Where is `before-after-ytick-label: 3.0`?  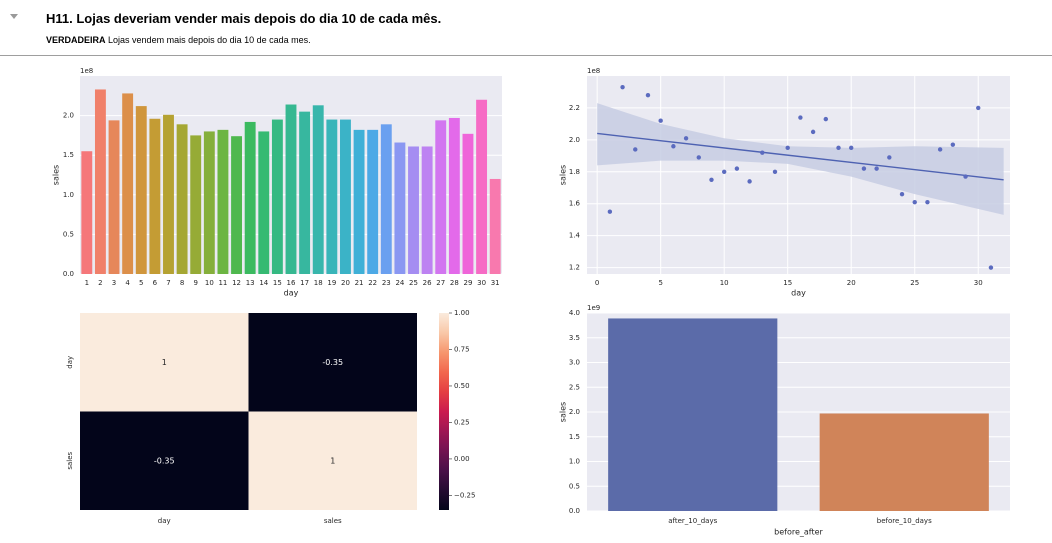 before-after-ytick-label: 3.0 is located at coordinates (574, 363).